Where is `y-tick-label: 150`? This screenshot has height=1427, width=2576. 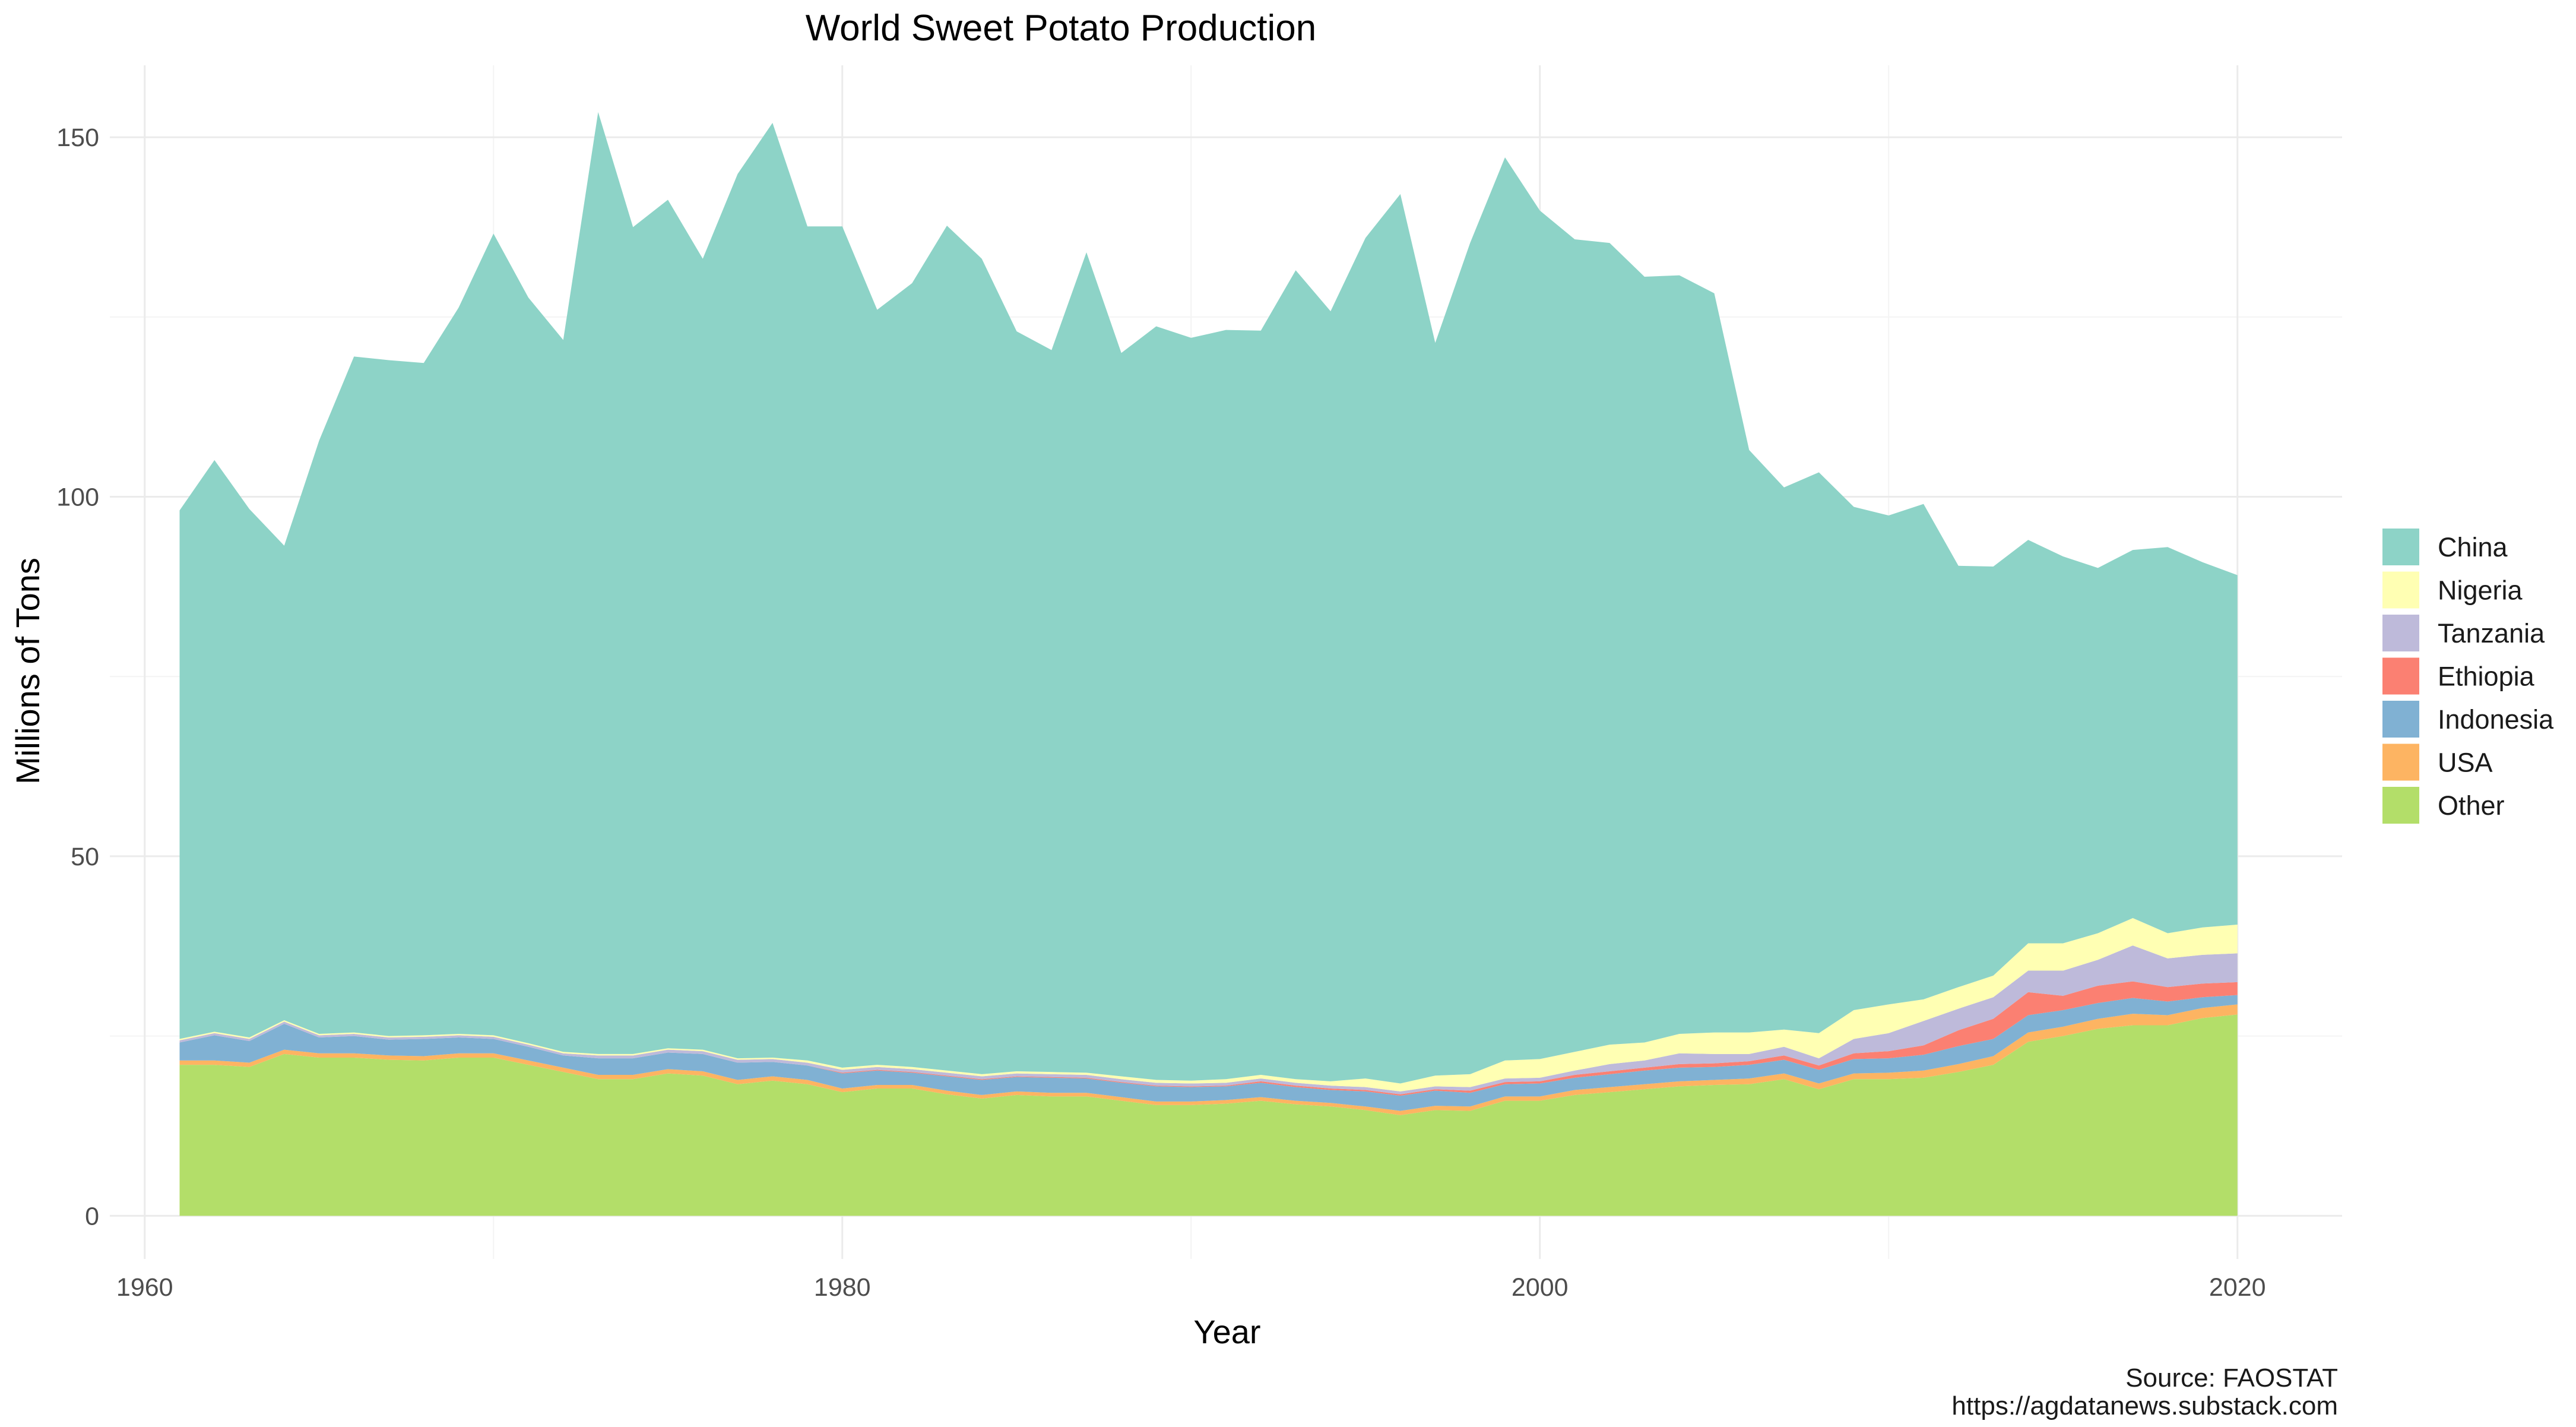
y-tick-label: 150 is located at coordinates (77, 138).